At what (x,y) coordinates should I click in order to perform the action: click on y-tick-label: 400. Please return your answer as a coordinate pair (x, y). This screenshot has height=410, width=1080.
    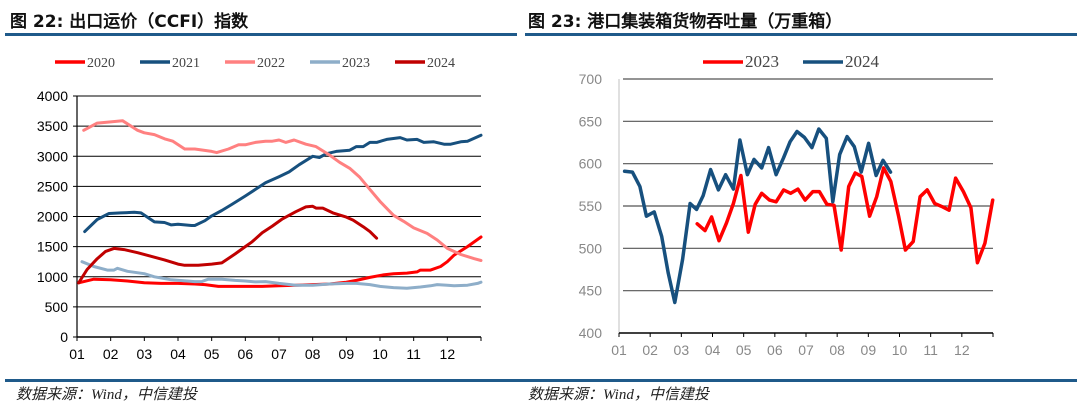
    Looking at the image, I should click on (591, 333).